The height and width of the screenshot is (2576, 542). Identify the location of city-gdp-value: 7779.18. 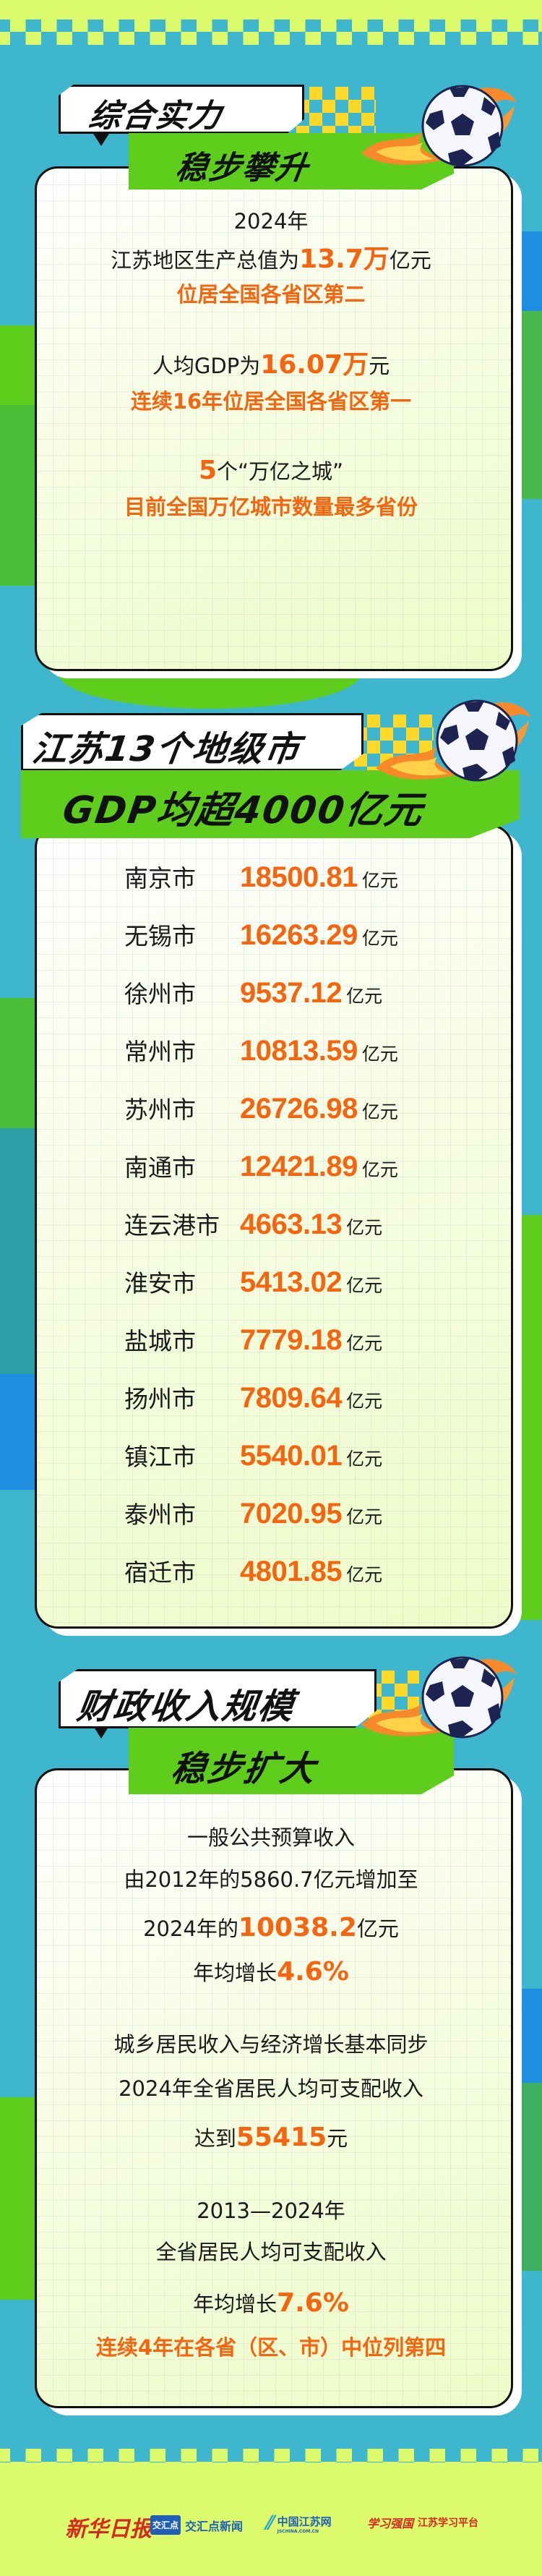
(291, 1340).